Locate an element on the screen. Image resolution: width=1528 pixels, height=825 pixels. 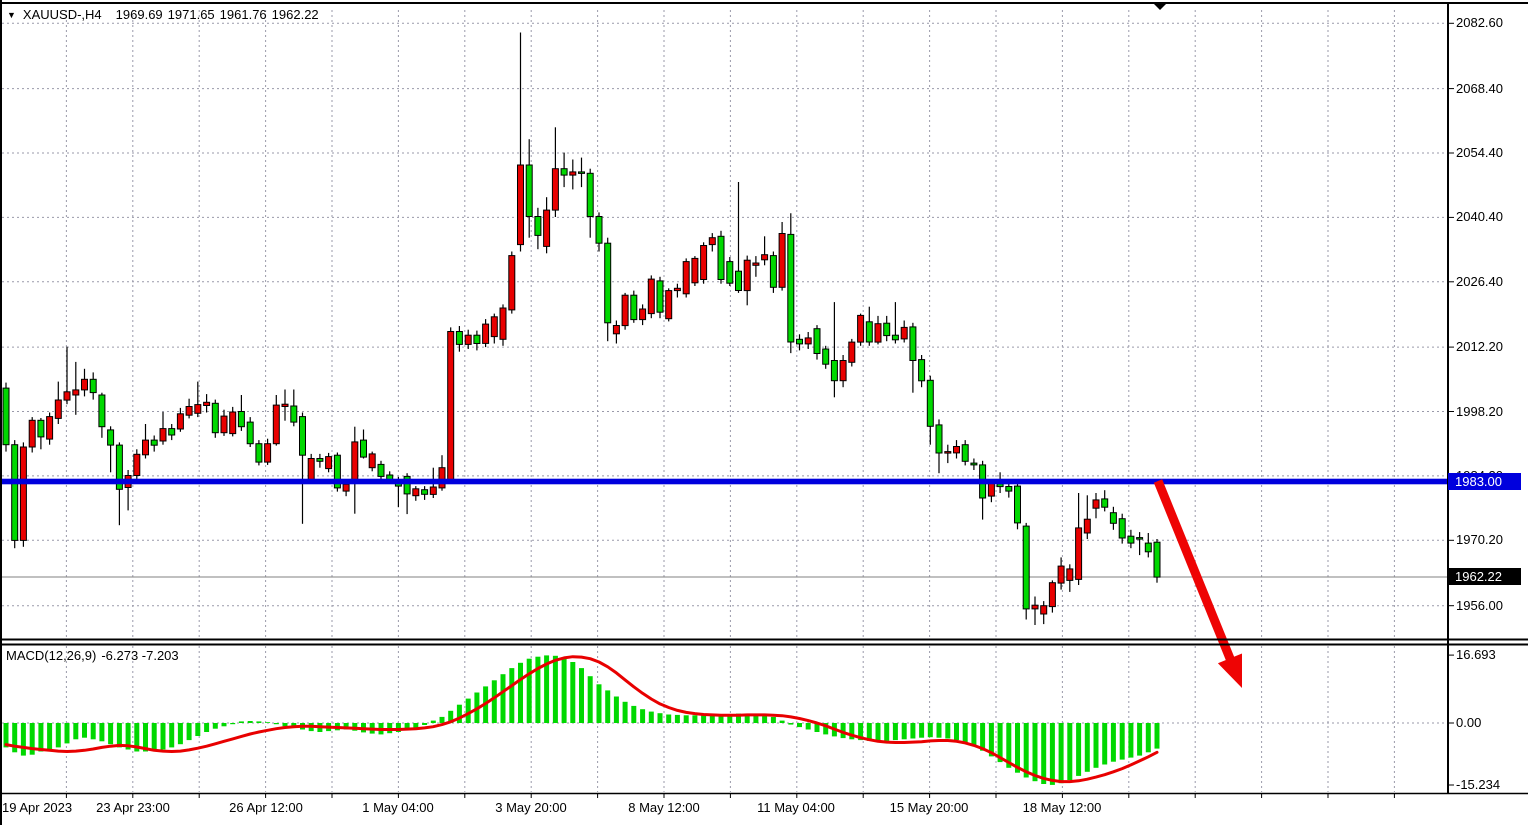
price-axis-label: 2026.40 is located at coordinates (1479, 281).